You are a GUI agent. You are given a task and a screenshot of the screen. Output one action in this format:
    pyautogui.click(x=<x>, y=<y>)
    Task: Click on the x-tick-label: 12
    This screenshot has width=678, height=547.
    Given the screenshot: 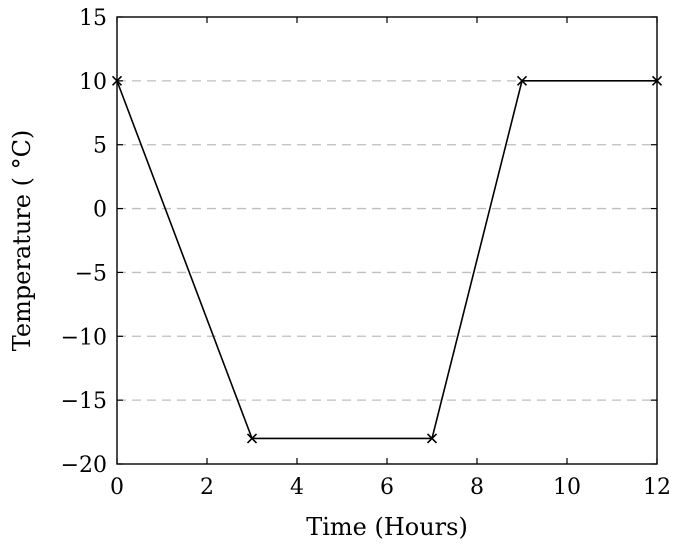 What is the action you would take?
    pyautogui.click(x=657, y=487)
    